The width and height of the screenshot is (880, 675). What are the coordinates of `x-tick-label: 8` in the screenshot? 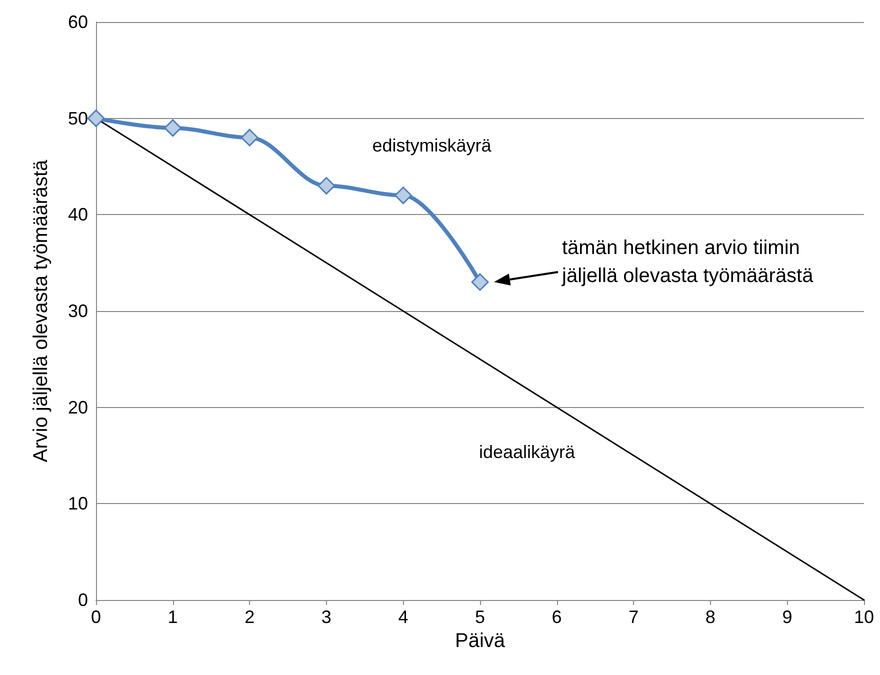 It's located at (710, 617).